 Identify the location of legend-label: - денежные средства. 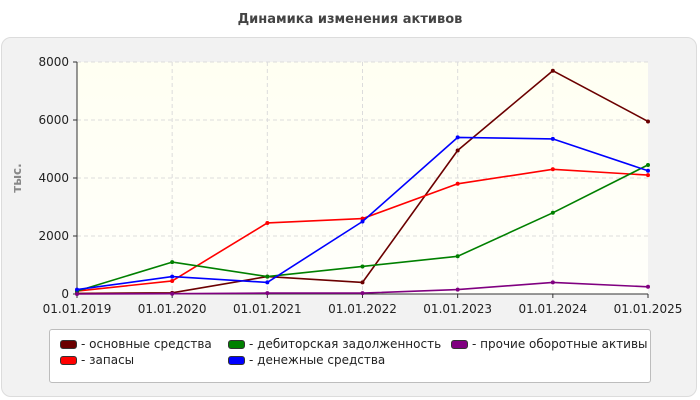
(317, 360).